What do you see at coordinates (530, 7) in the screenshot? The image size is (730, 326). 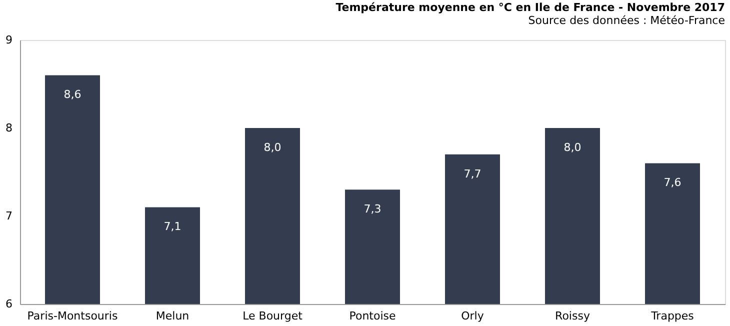 I see `chart-title: Température moyenne en °C en Ile de France - Novembre 2017` at bounding box center [530, 7].